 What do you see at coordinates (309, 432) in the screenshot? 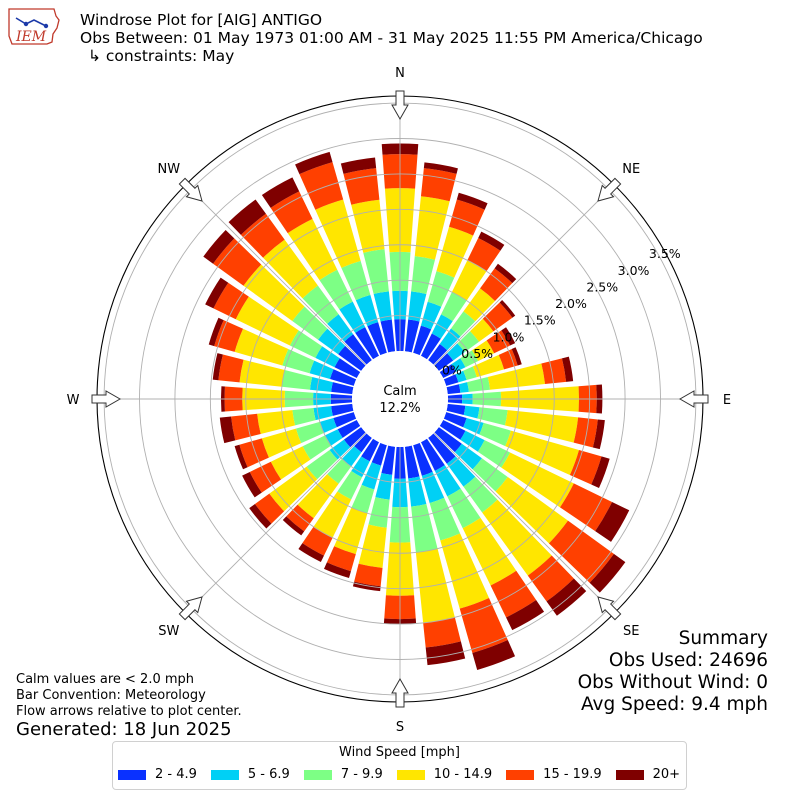
I see `sector-bar-8-250-bin2` at bounding box center [309, 432].